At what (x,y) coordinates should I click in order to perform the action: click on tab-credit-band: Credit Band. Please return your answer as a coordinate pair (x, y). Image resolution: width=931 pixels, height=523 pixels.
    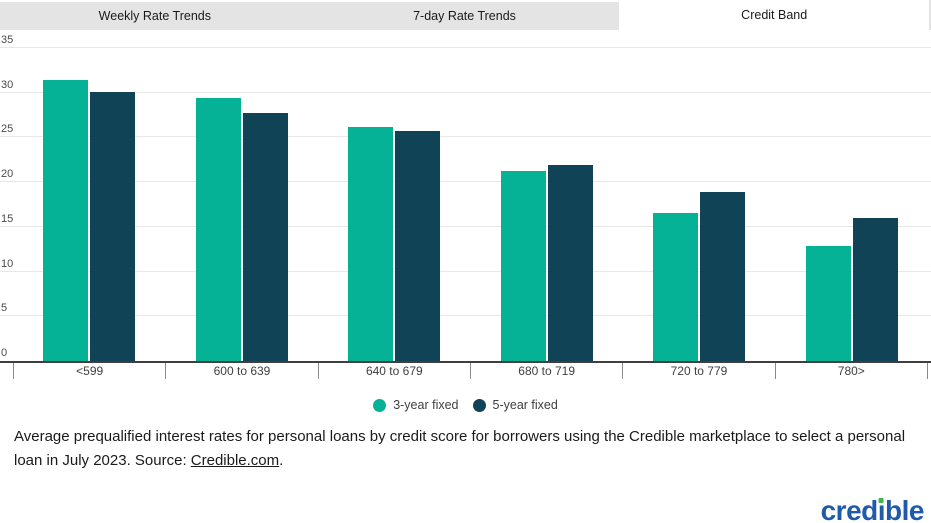
    Looking at the image, I should click on (775, 15).